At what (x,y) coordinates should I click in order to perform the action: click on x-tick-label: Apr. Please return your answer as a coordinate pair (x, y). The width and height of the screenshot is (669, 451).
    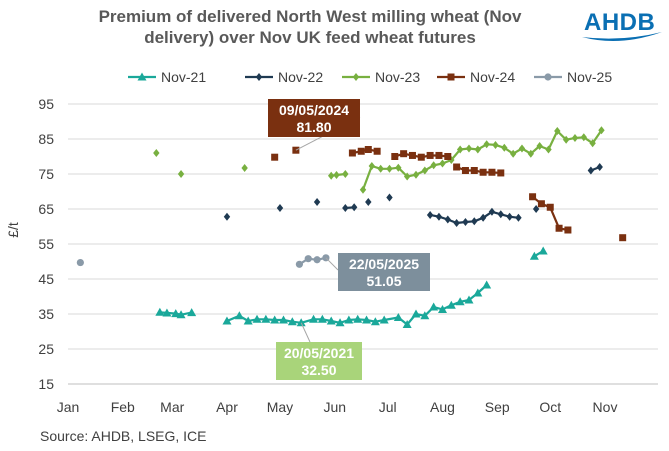
    Looking at the image, I should click on (227, 407).